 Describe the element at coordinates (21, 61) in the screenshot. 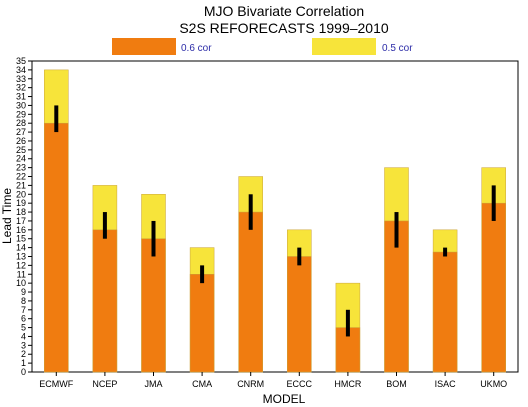

I see `y-tick-label: 35` at that location.